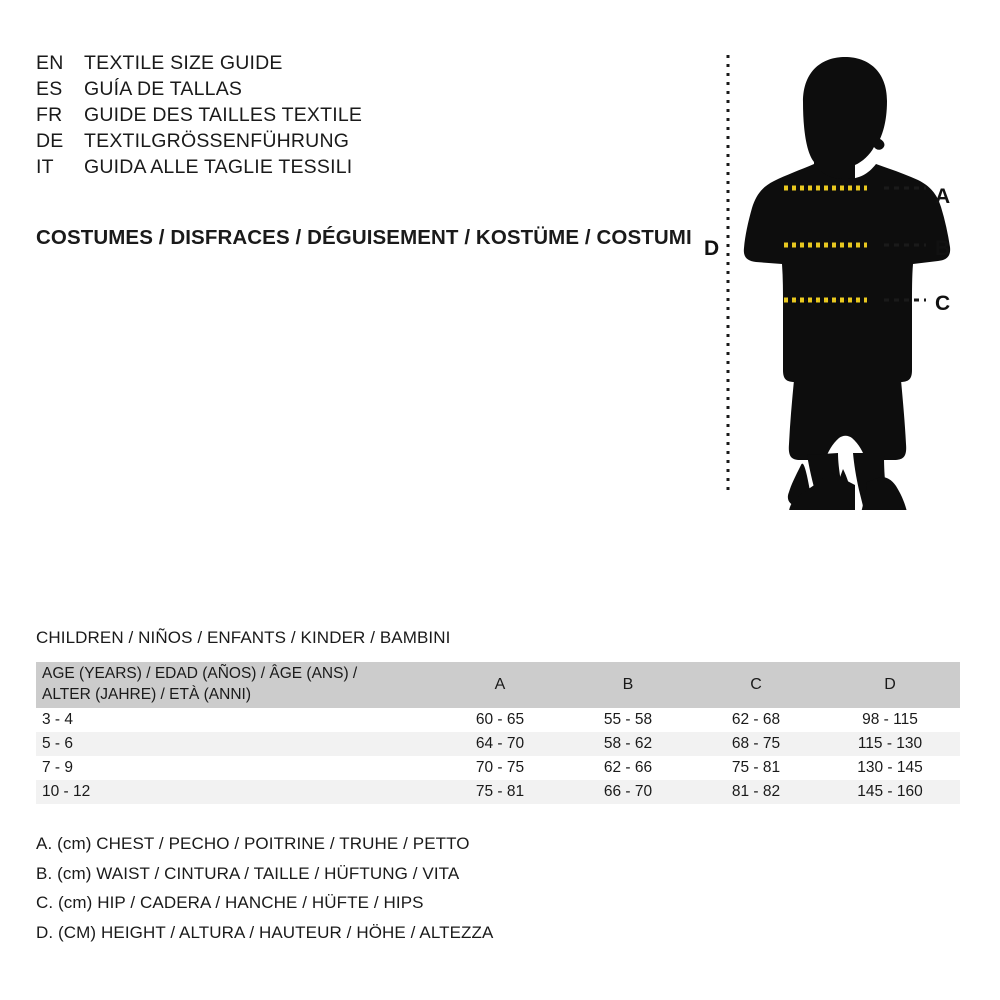 The height and width of the screenshot is (1000, 1000). What do you see at coordinates (200, 674) in the screenshot?
I see `age-head-line1: AGE (YEARS) / EDAD (AÑOS) / ÂGE (ANS) /` at bounding box center [200, 674].